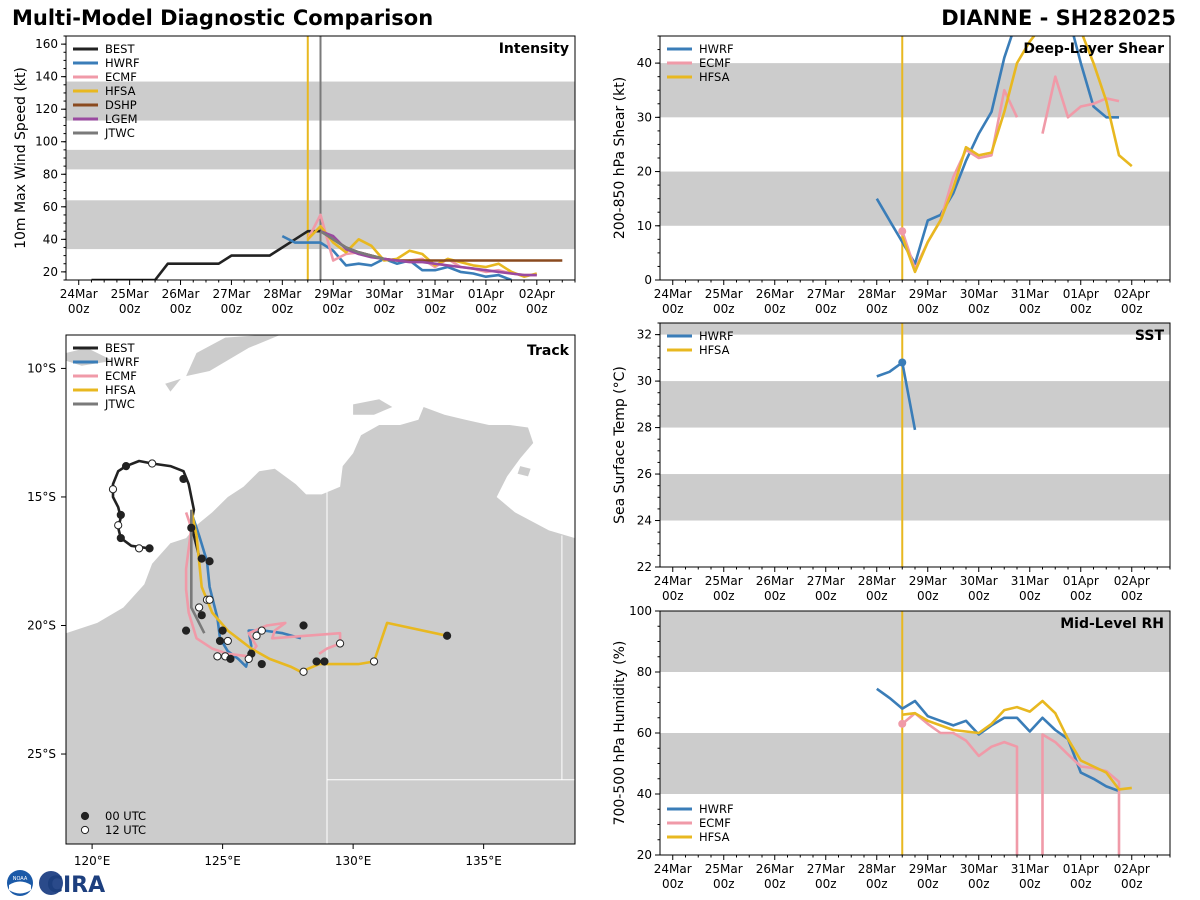  I want to click on intensity-xtick-label-line: 26Mar, so click(181, 294).